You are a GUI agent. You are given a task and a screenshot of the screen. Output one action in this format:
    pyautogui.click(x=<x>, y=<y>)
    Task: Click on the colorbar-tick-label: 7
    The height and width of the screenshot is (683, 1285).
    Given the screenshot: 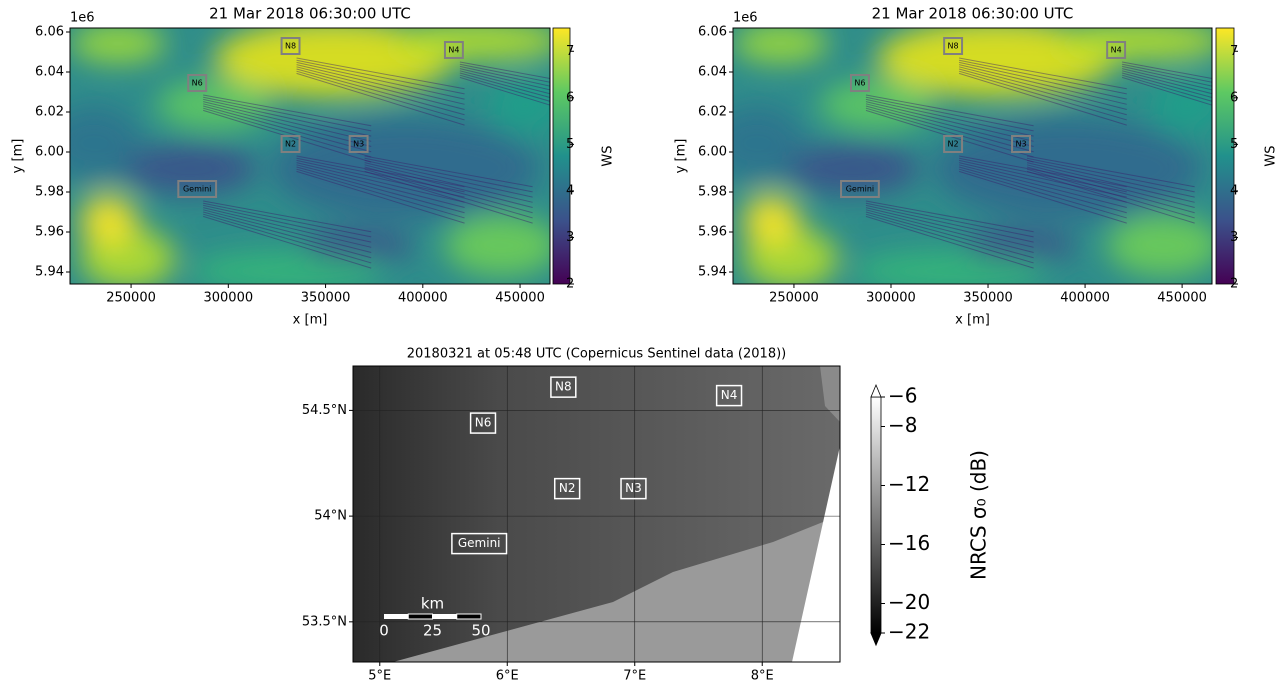 What is the action you would take?
    pyautogui.click(x=570, y=51)
    